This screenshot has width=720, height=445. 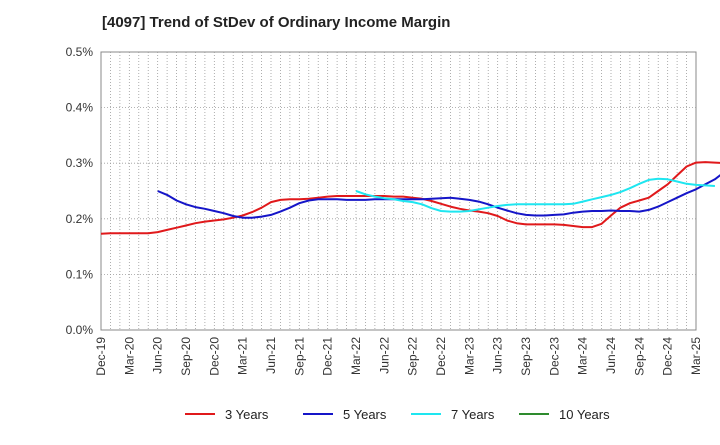 What do you see at coordinates (80, 163) in the screenshot?
I see `y-tick-label: 0.3%` at bounding box center [80, 163].